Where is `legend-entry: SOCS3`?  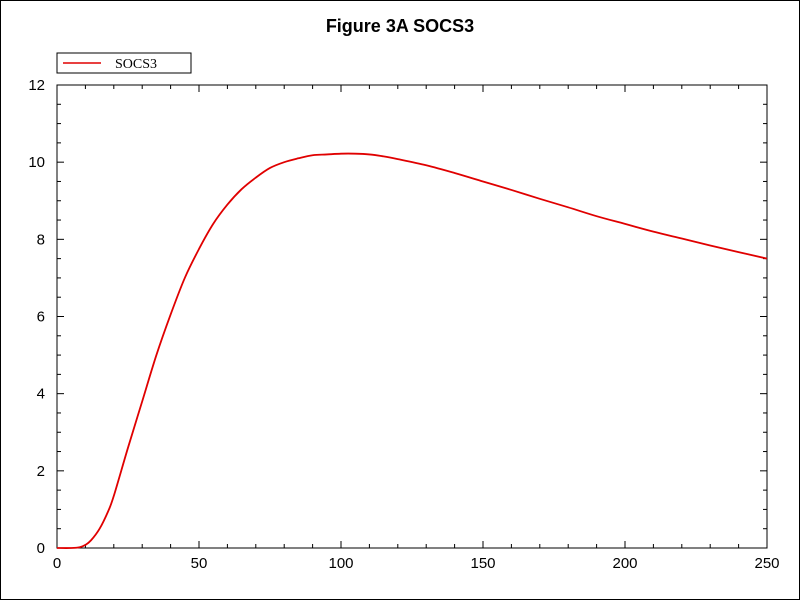
legend-entry: SOCS3 is located at coordinates (136, 64).